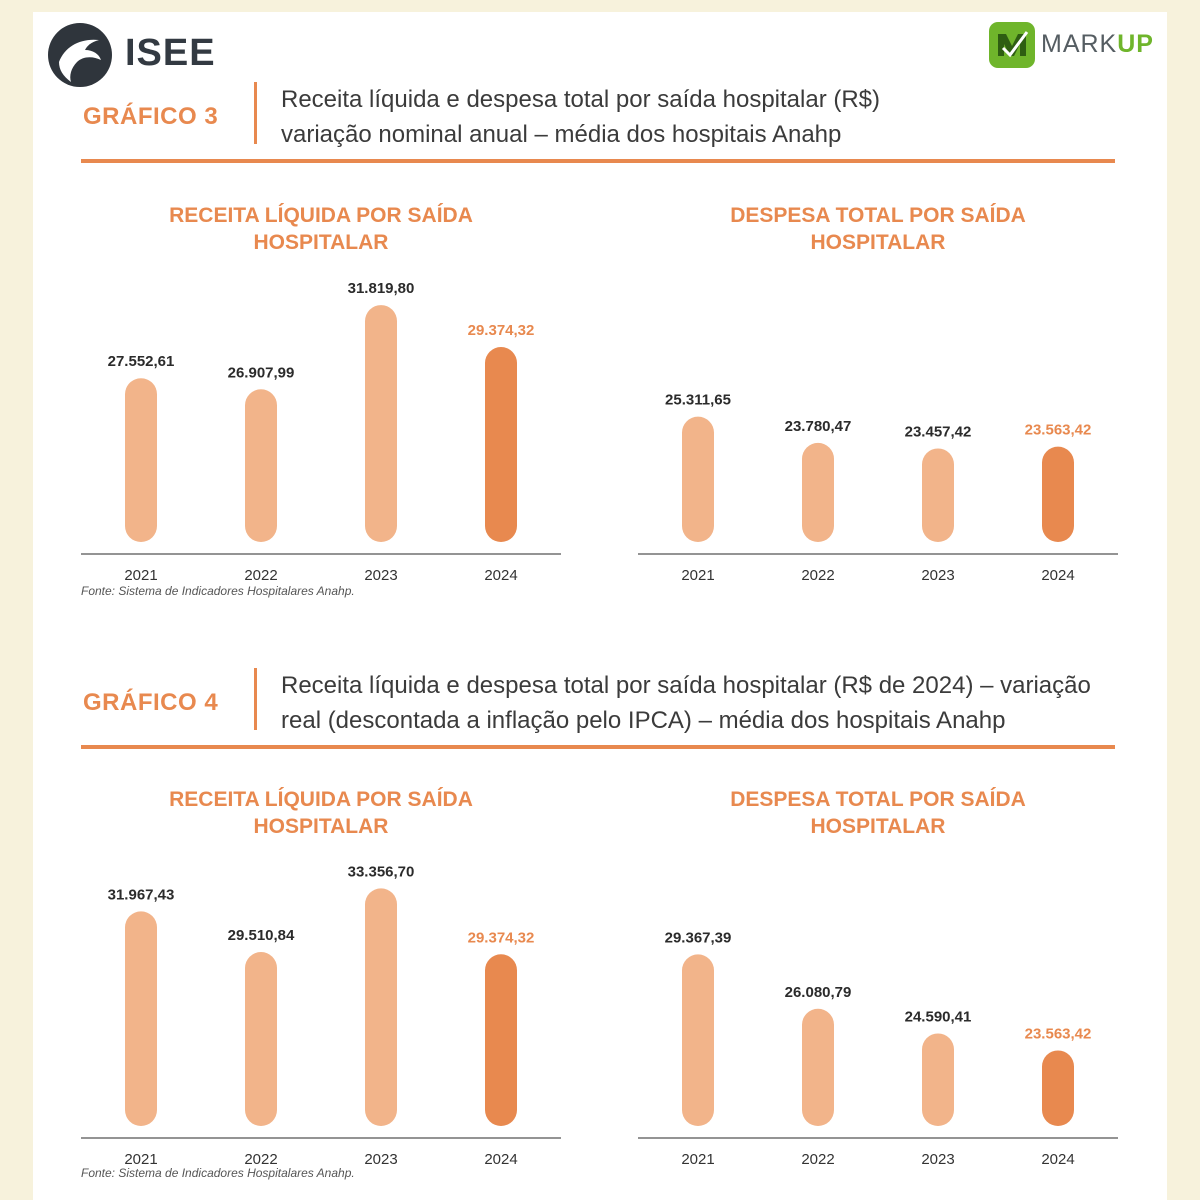 The height and width of the screenshot is (1200, 1200). I want to click on data-label-2023: 23.457,42, so click(938, 431).